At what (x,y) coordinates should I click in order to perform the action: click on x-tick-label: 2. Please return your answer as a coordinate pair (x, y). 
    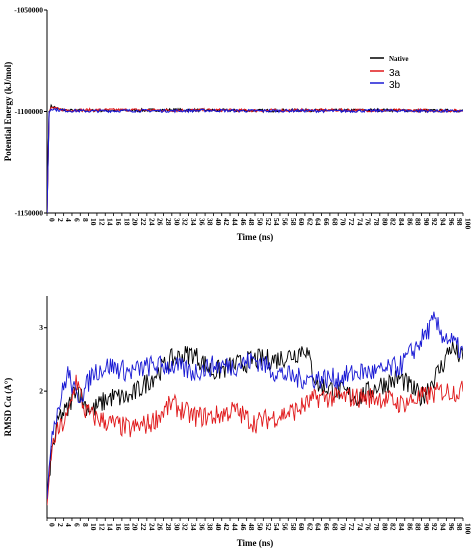
    Looking at the image, I should click on (60, 525).